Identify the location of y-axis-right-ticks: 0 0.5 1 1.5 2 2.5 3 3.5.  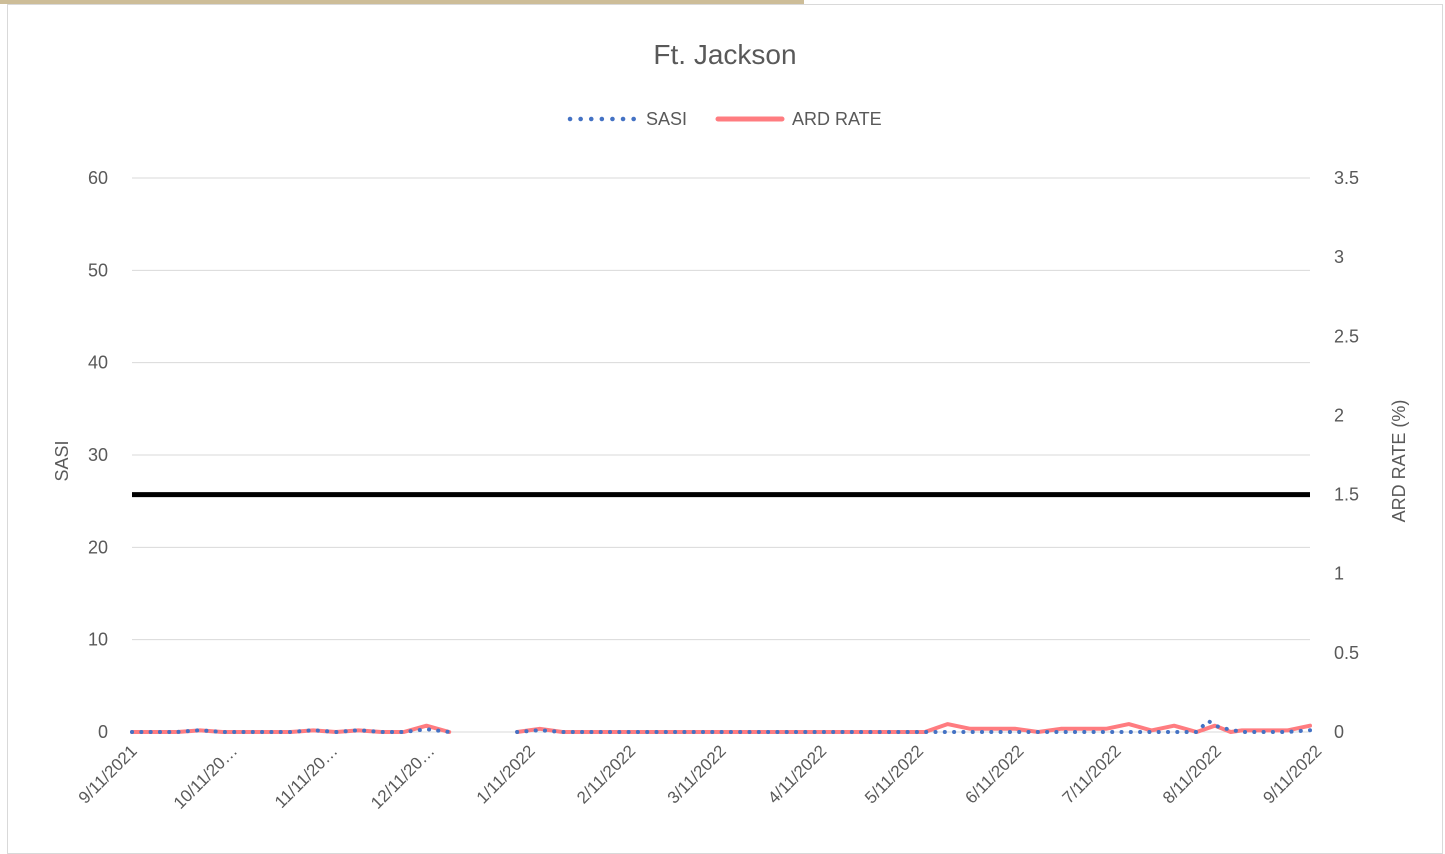
(1346, 455).